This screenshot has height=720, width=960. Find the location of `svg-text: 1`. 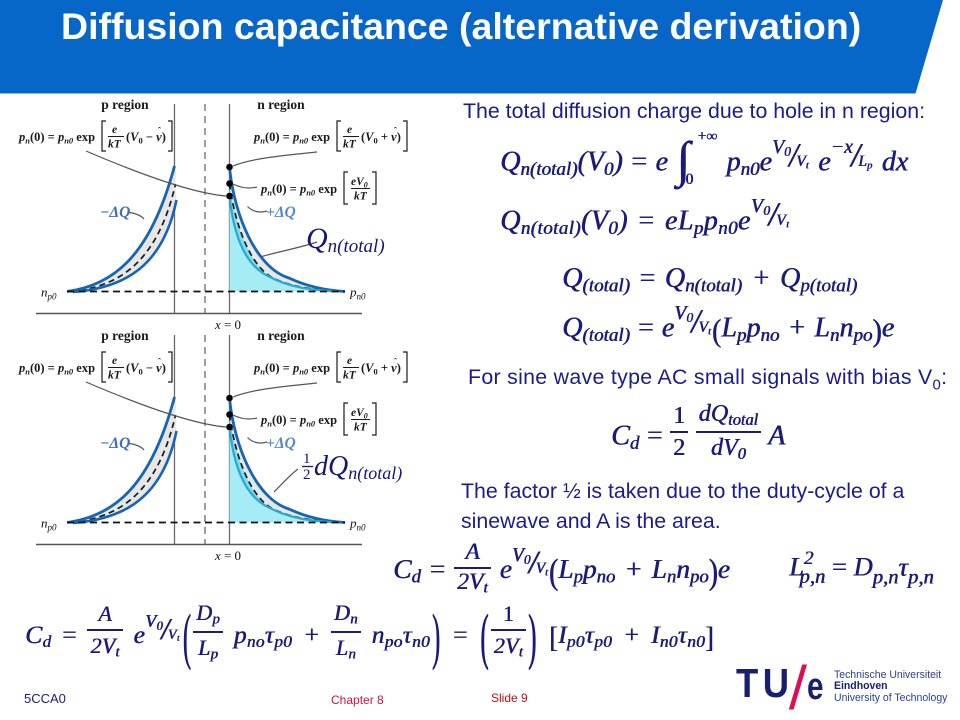

svg-text: 1 is located at coordinates (307, 459).